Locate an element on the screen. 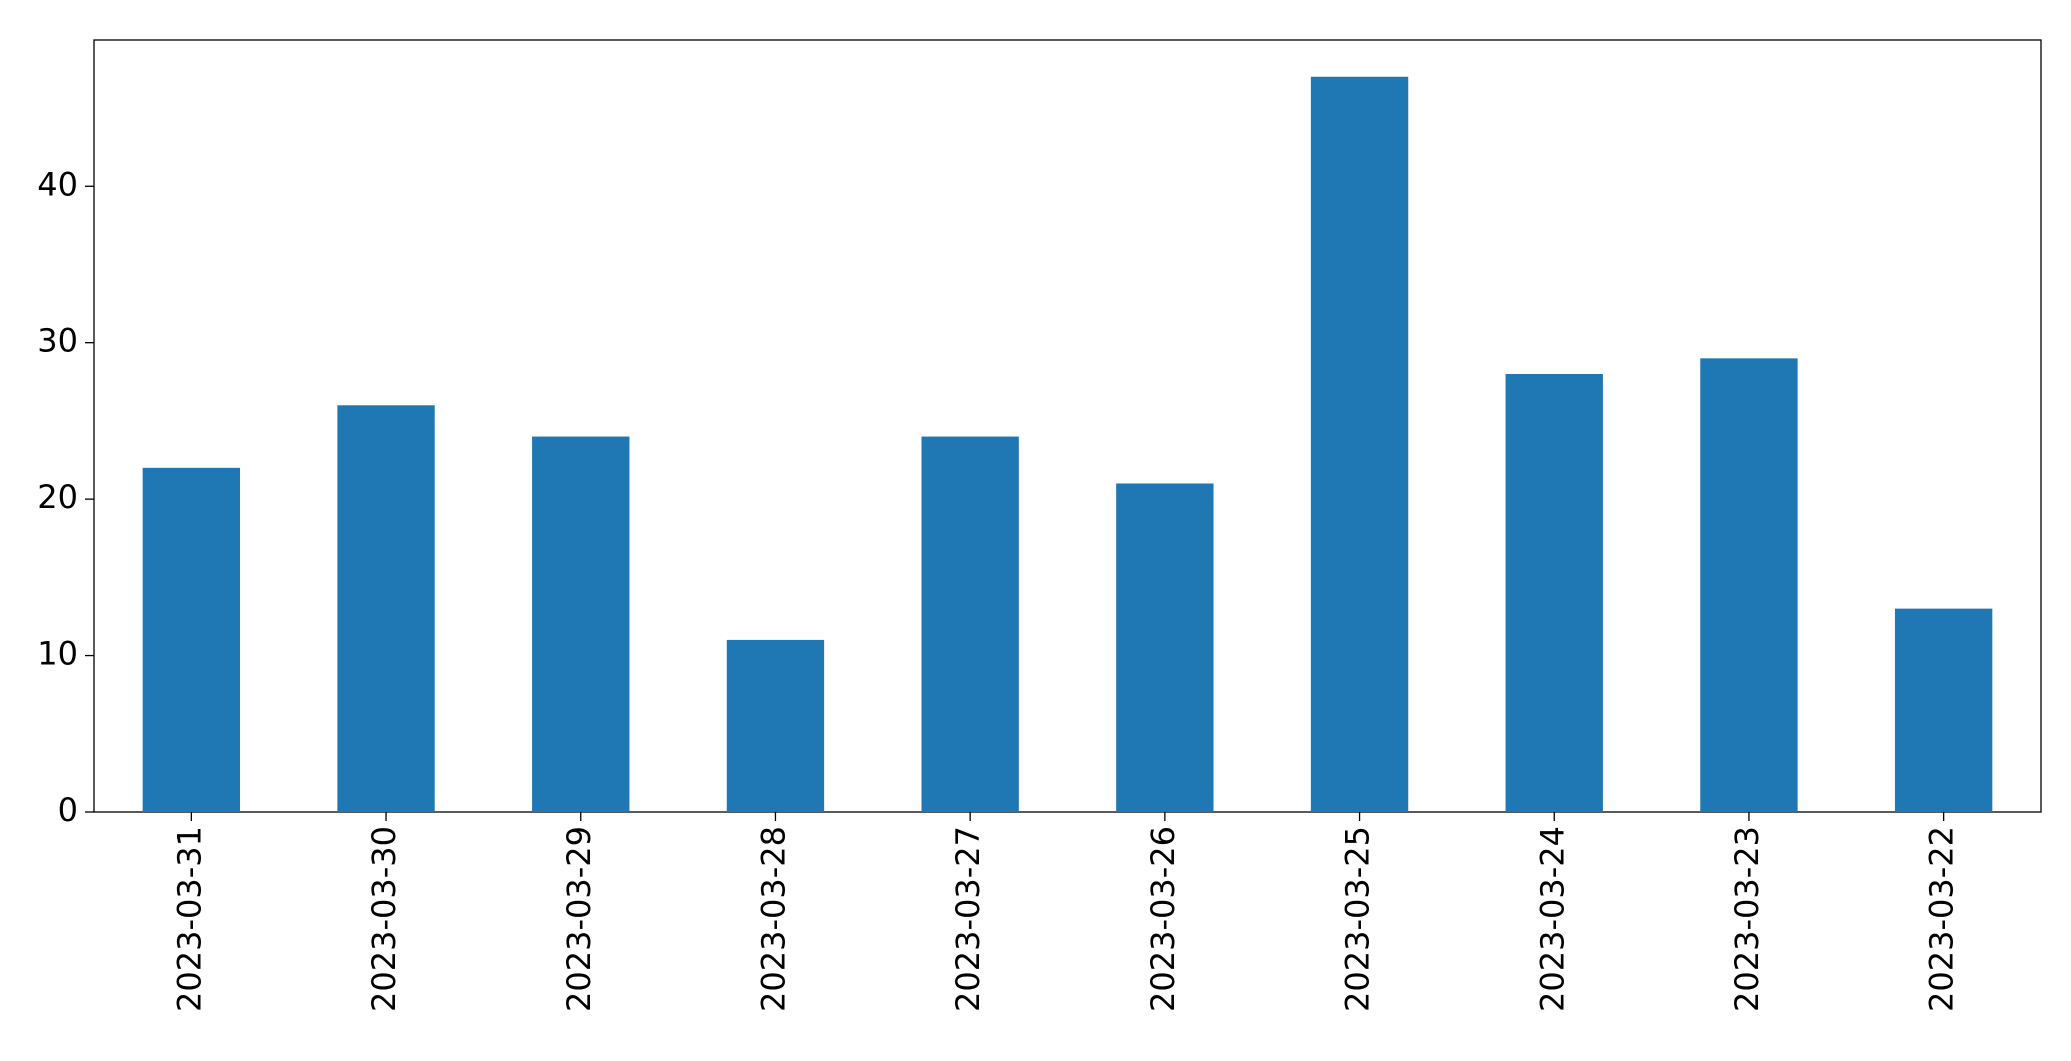 The width and height of the screenshot is (2071, 1061). x-tick-label: 2023-03-27 is located at coordinates (968, 919).